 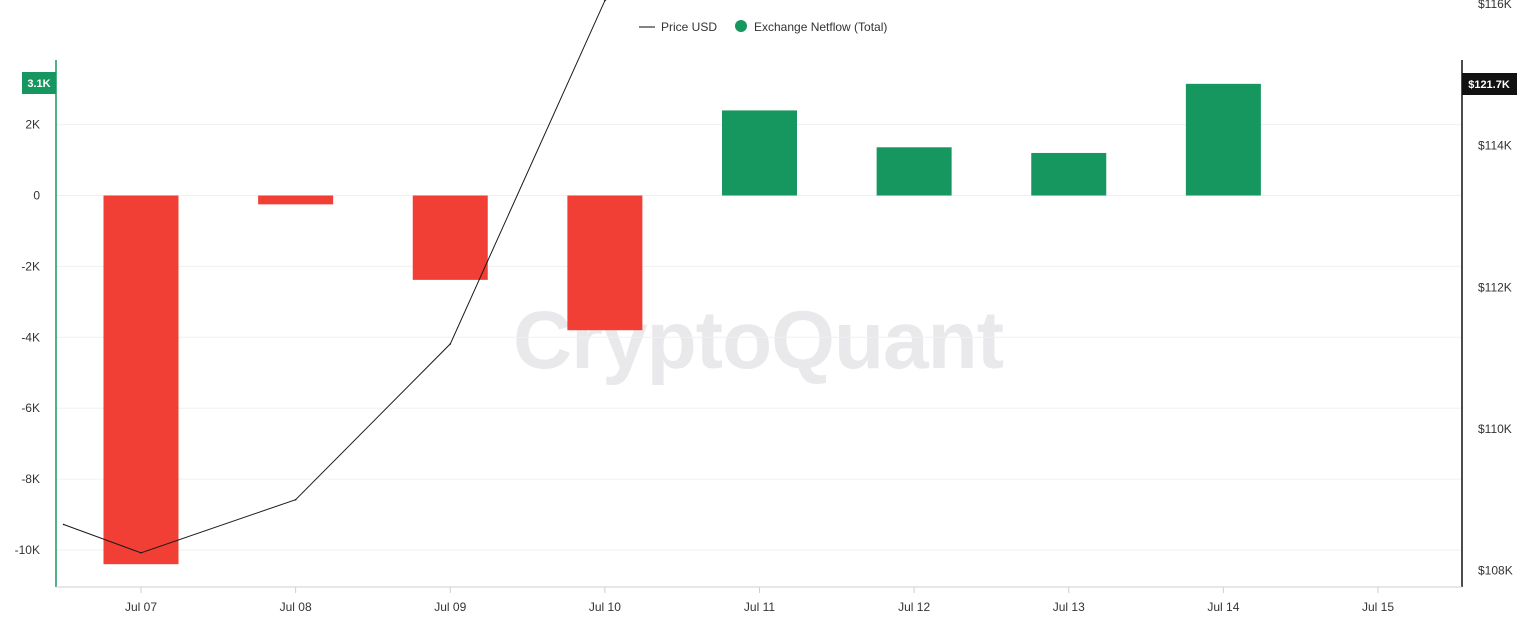 What do you see at coordinates (914, 607) in the screenshot?
I see `x-tick-label: Jul 12` at bounding box center [914, 607].